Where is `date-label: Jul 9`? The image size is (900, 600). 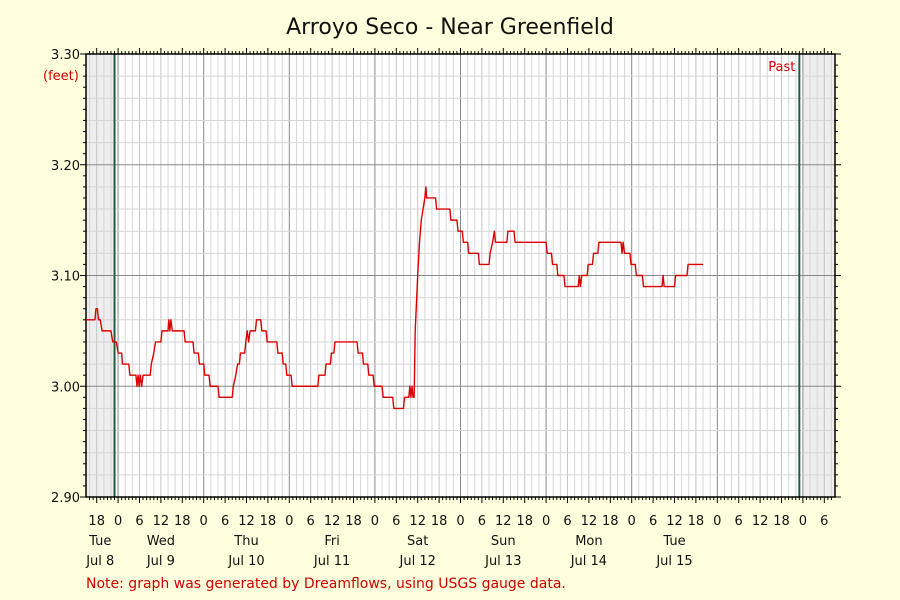
date-label: Jul 9 is located at coordinates (160, 561).